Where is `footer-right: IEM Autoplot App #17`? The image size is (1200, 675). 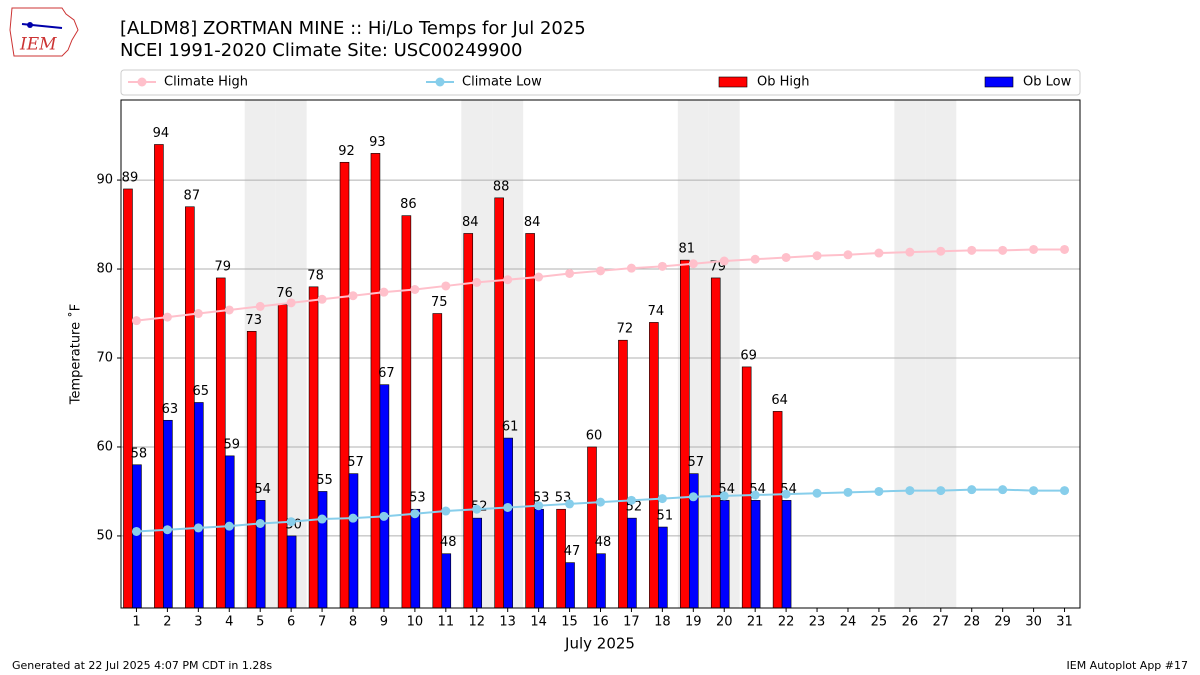 footer-right: IEM Autoplot App #17 is located at coordinates (1128, 665).